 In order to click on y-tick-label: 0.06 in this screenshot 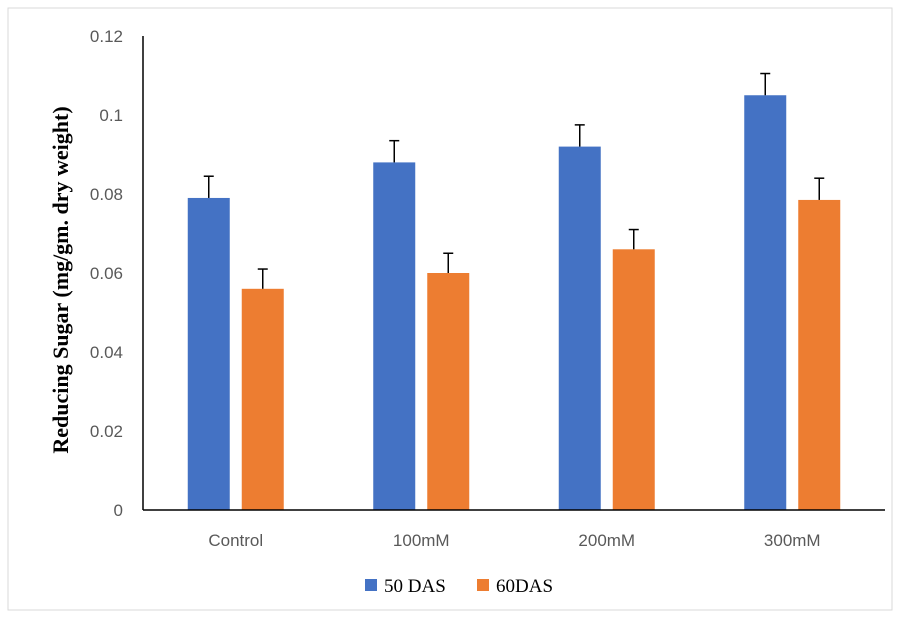, I will do `click(106, 273)`.